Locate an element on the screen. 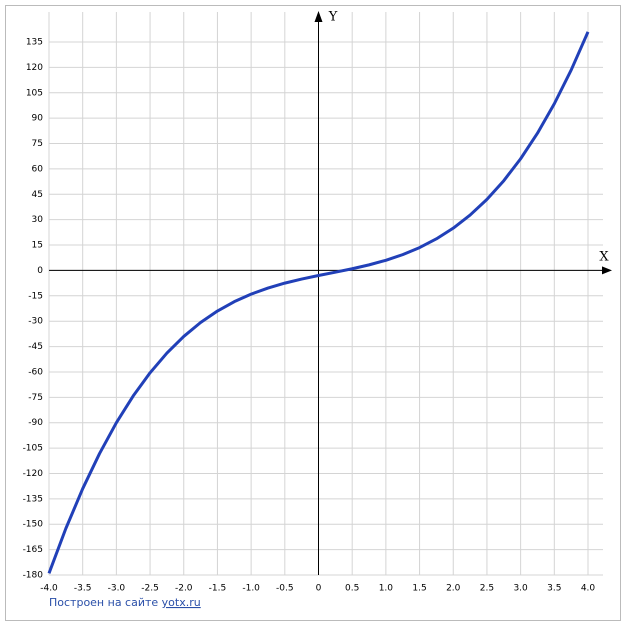 This screenshot has width=627, height=630. x-tick-label: 3.0 is located at coordinates (520, 589).